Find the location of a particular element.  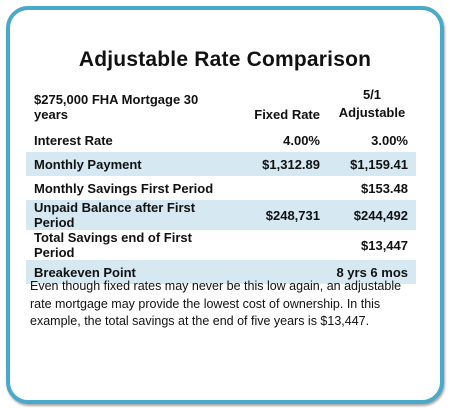

row-label: Interest Rate is located at coordinates (73, 140).